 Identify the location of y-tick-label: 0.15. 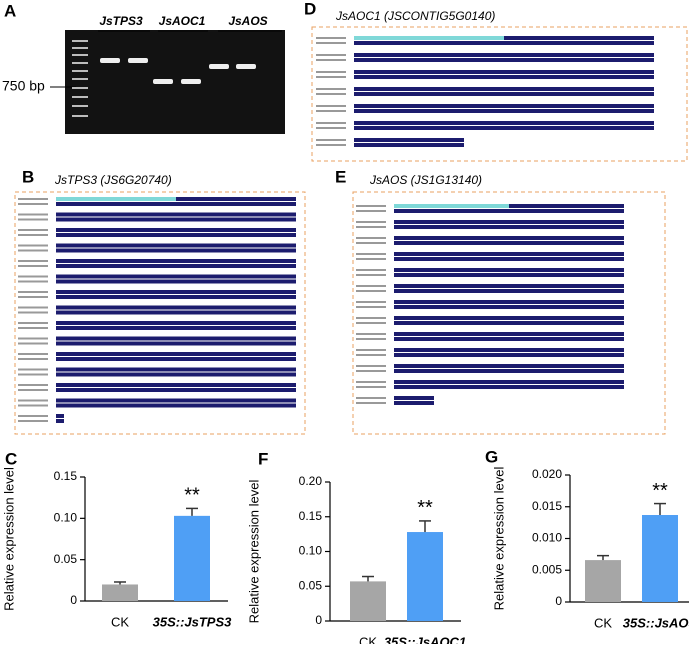
(66, 476).